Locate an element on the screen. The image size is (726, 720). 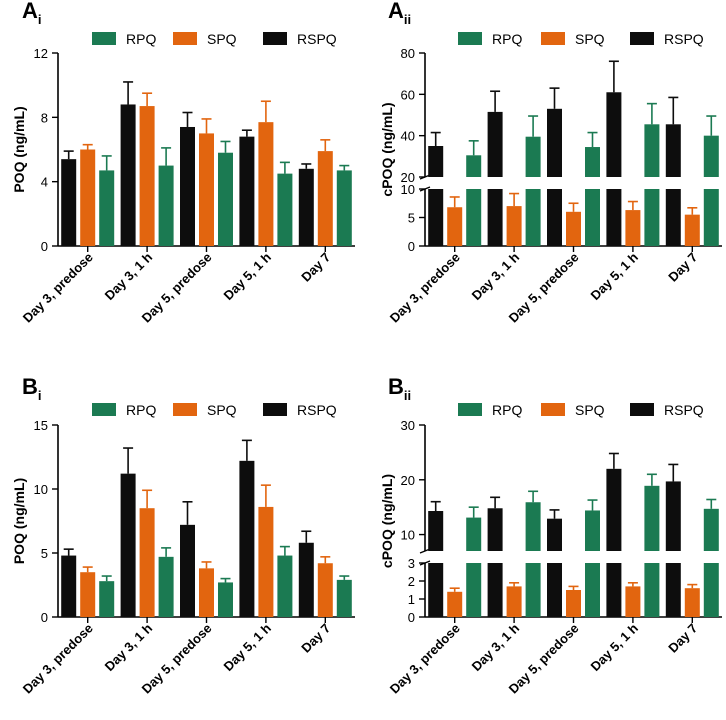
y-axis-label: POQ (ng/mL) is located at coordinates (19, 149).